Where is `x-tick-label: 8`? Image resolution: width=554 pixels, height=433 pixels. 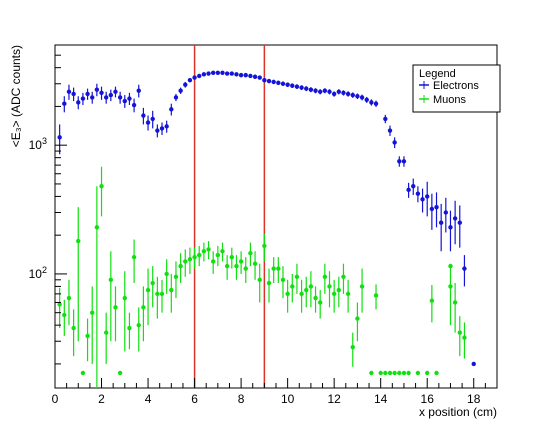 x-tick-label: 8 is located at coordinates (241, 399).